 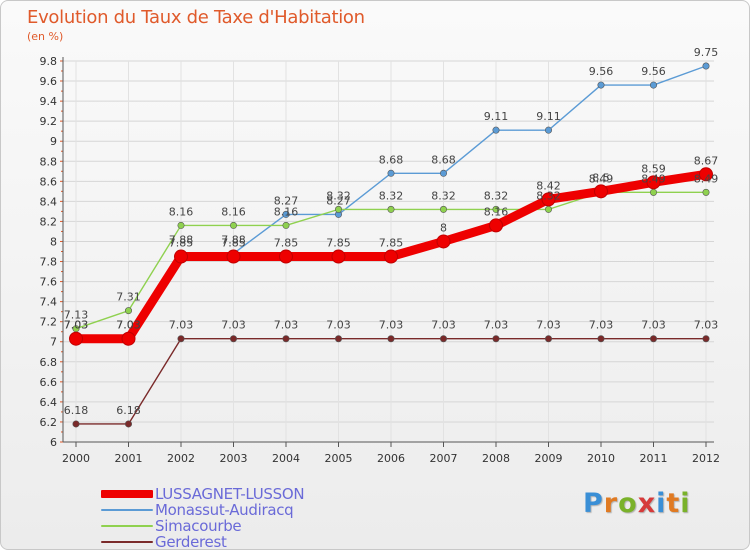 I want to click on x-tick-label: 2002, so click(x=181, y=458).